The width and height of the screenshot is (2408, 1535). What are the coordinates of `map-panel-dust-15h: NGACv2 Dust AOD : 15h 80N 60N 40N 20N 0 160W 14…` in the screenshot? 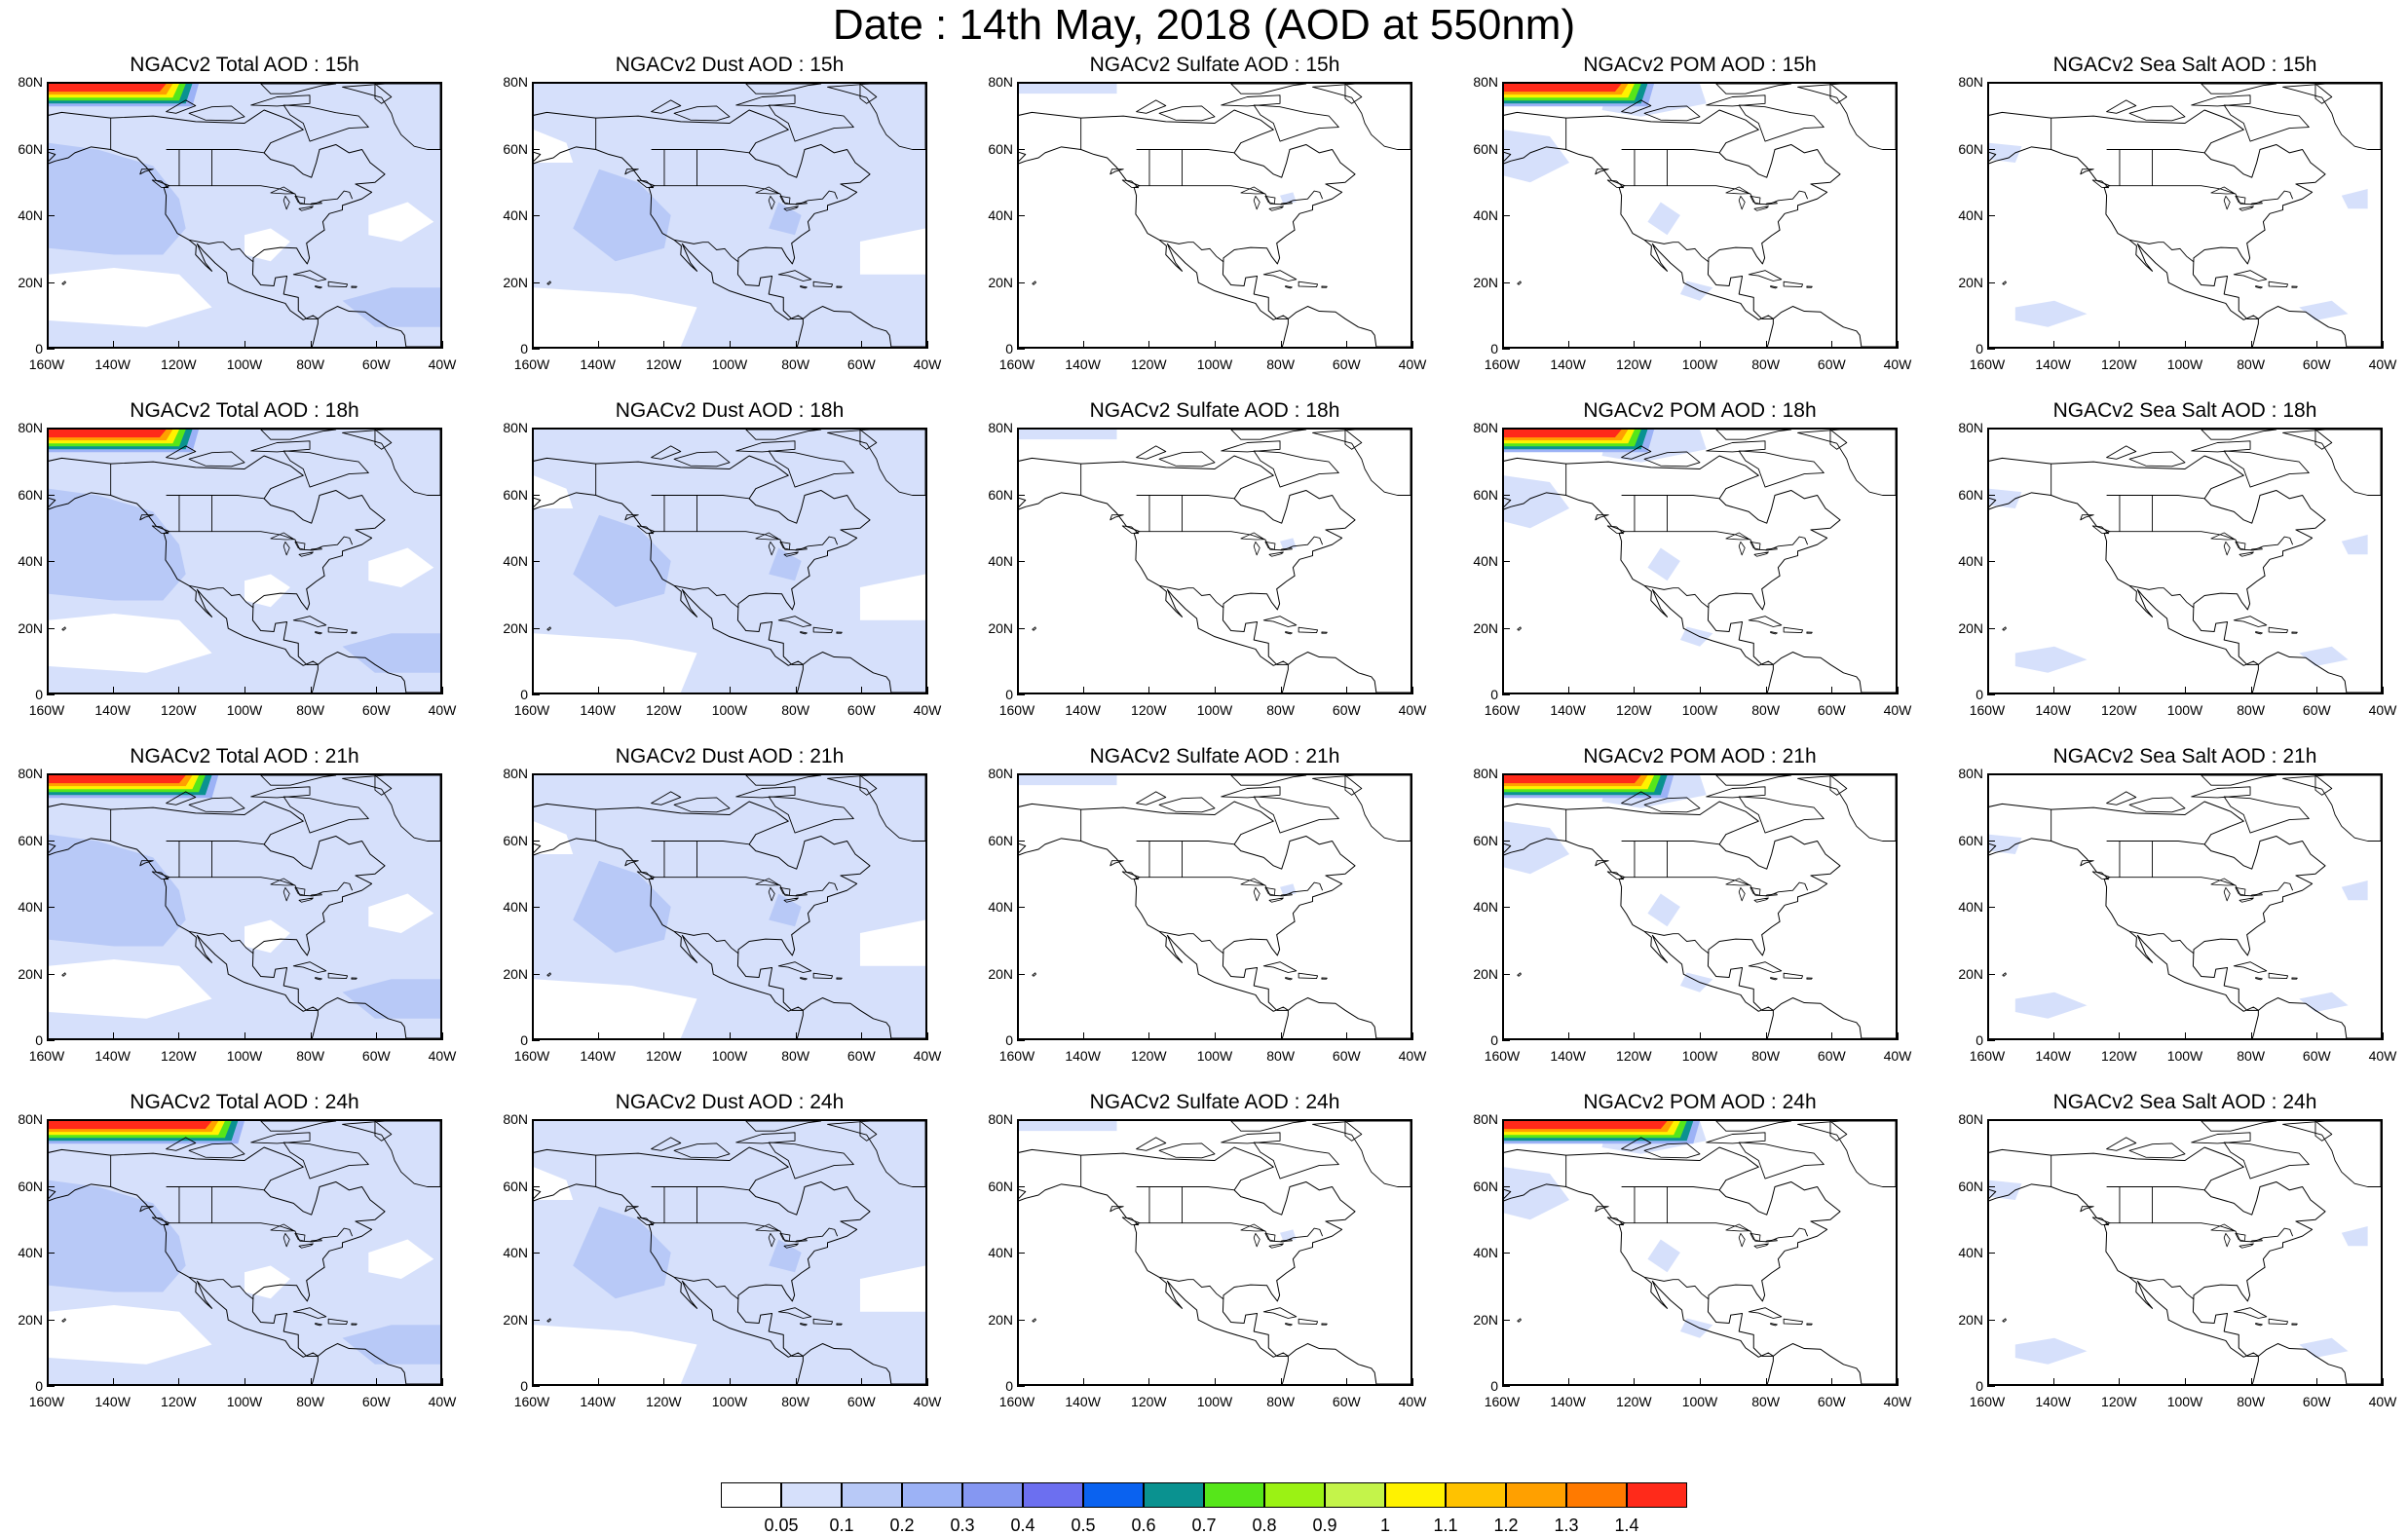 It's located at (728, 219).